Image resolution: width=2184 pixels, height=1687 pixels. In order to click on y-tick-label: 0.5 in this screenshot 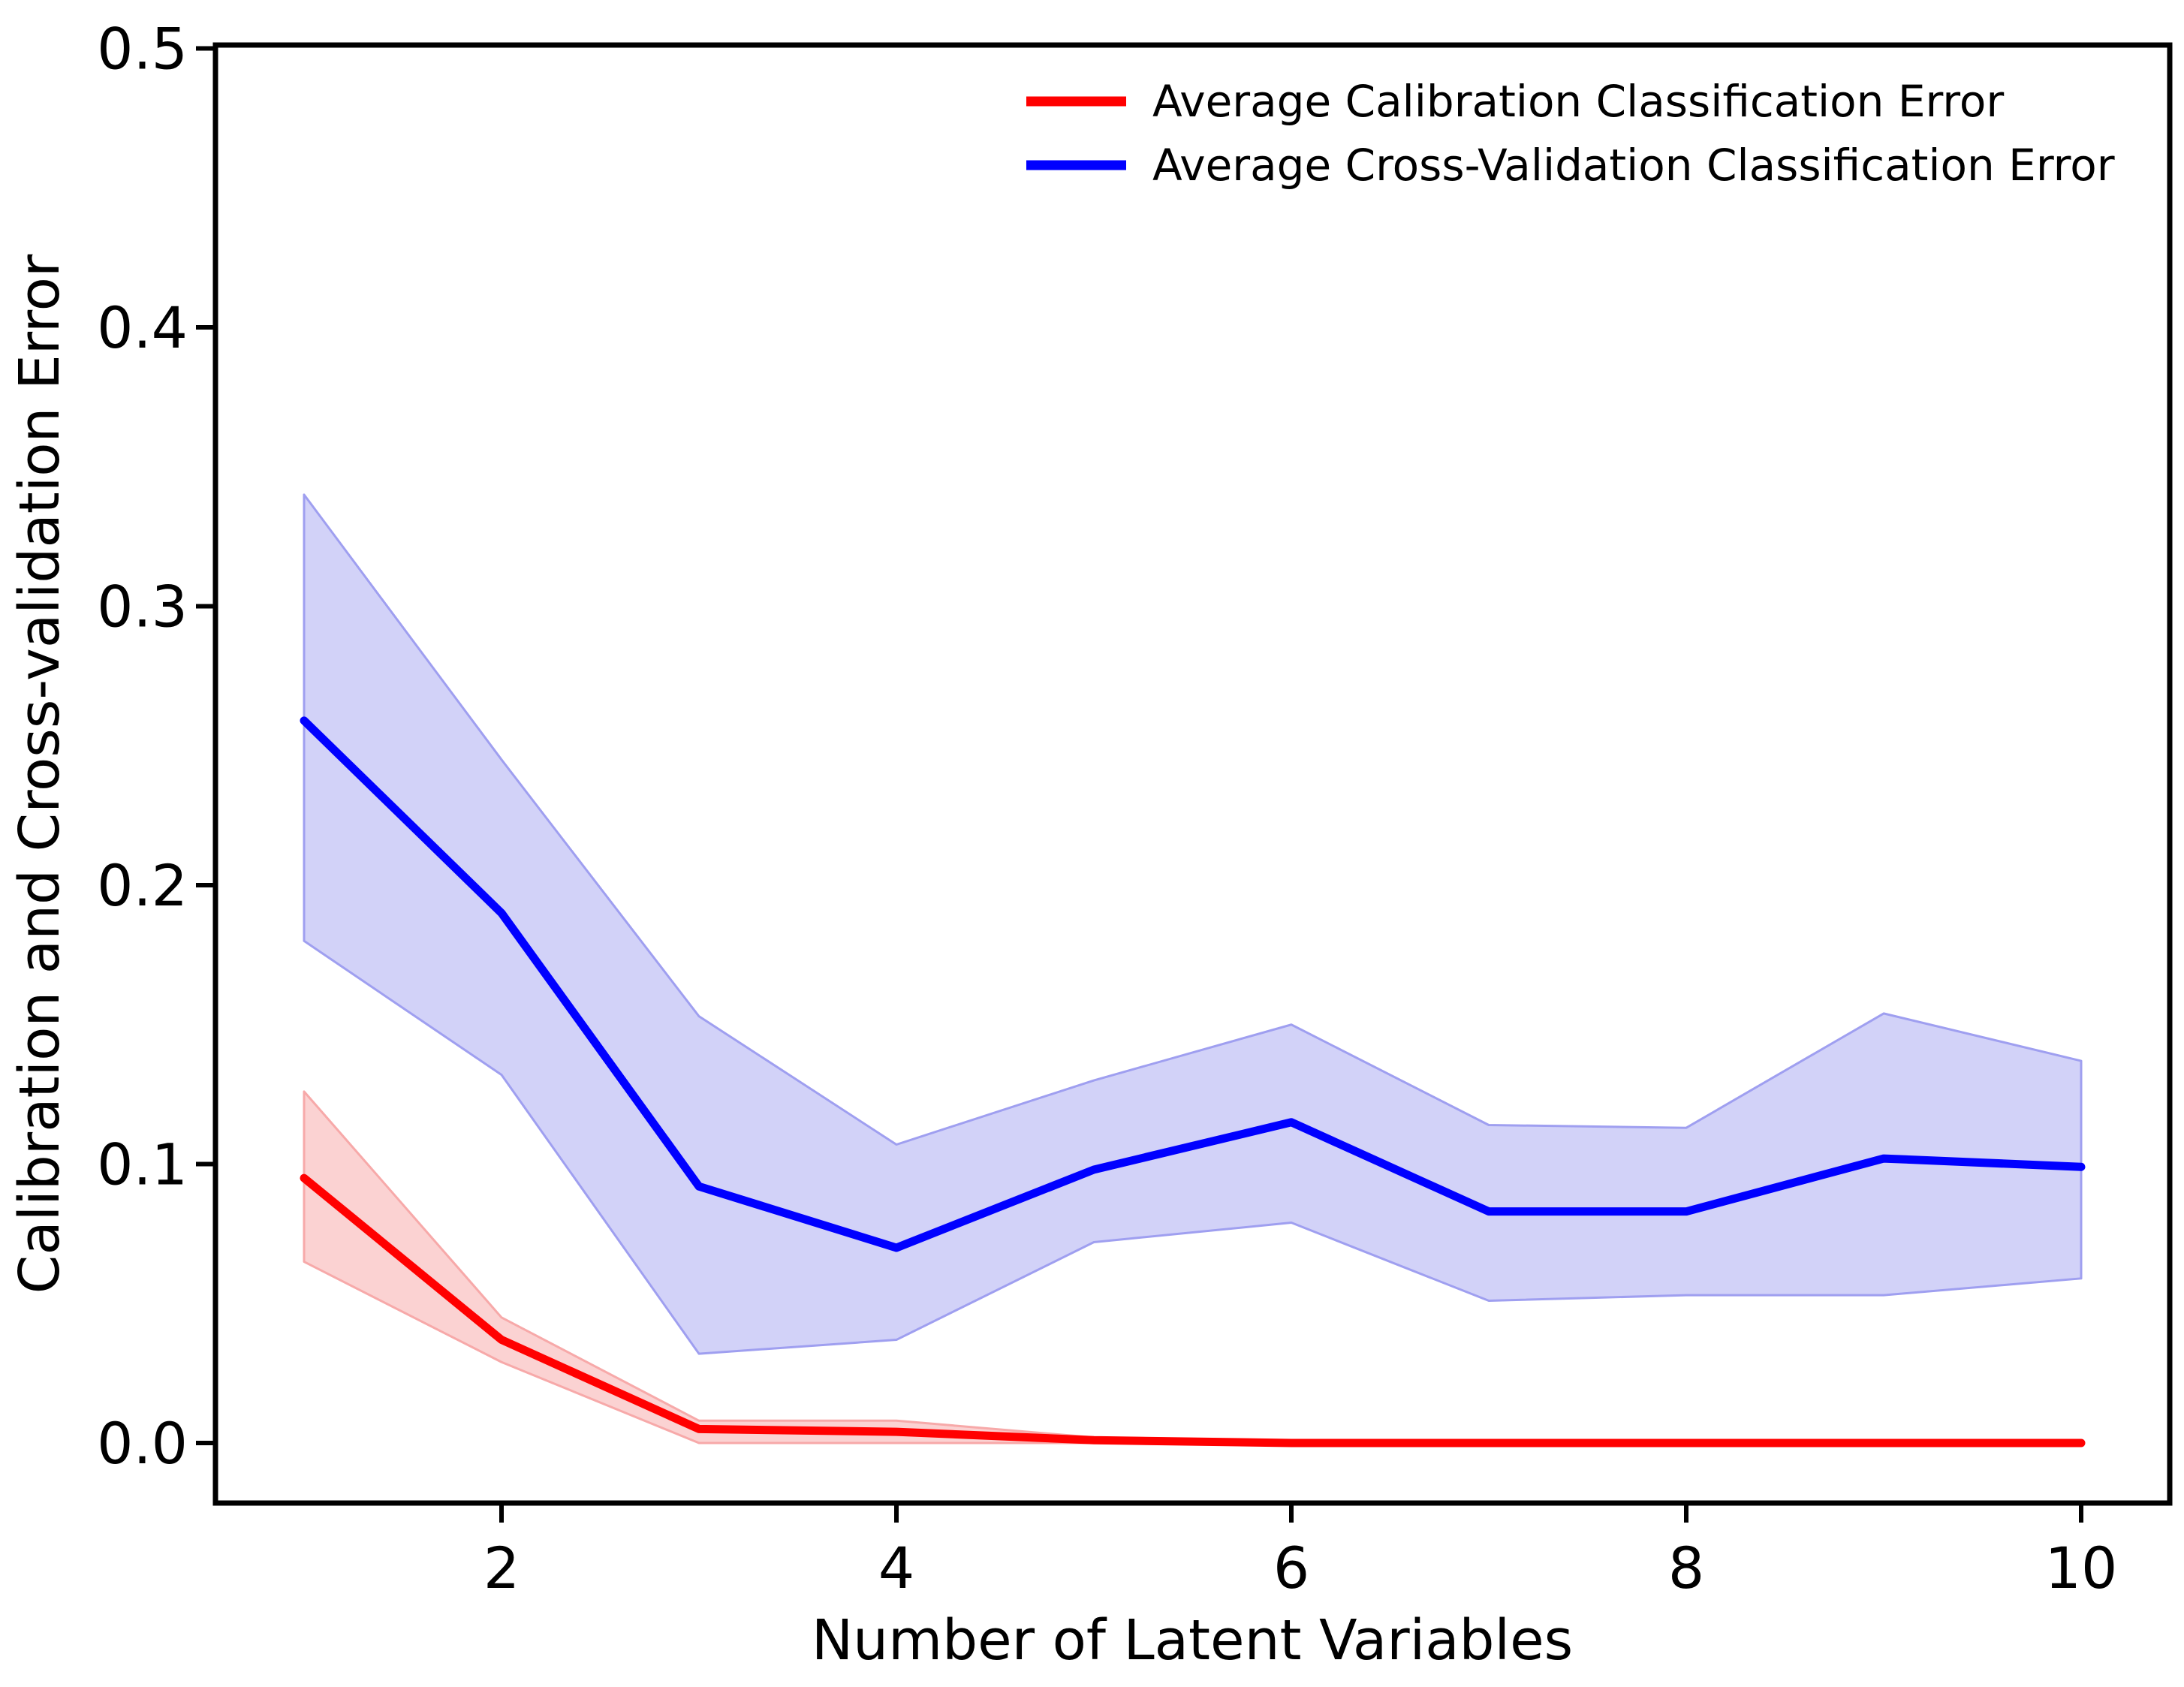, I will do `click(142, 49)`.